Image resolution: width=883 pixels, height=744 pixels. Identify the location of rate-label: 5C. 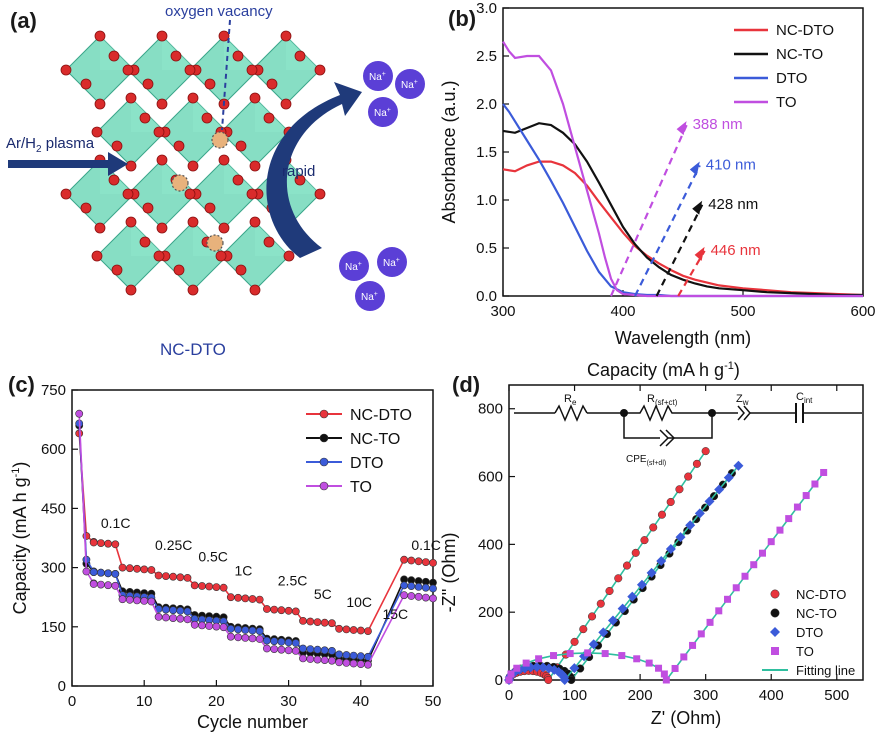
(323, 594).